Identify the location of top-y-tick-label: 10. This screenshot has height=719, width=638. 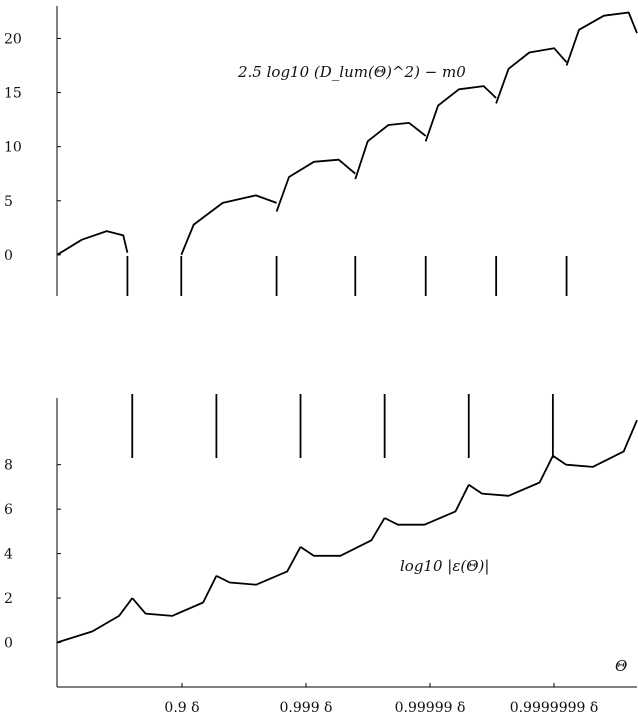
(13, 148).